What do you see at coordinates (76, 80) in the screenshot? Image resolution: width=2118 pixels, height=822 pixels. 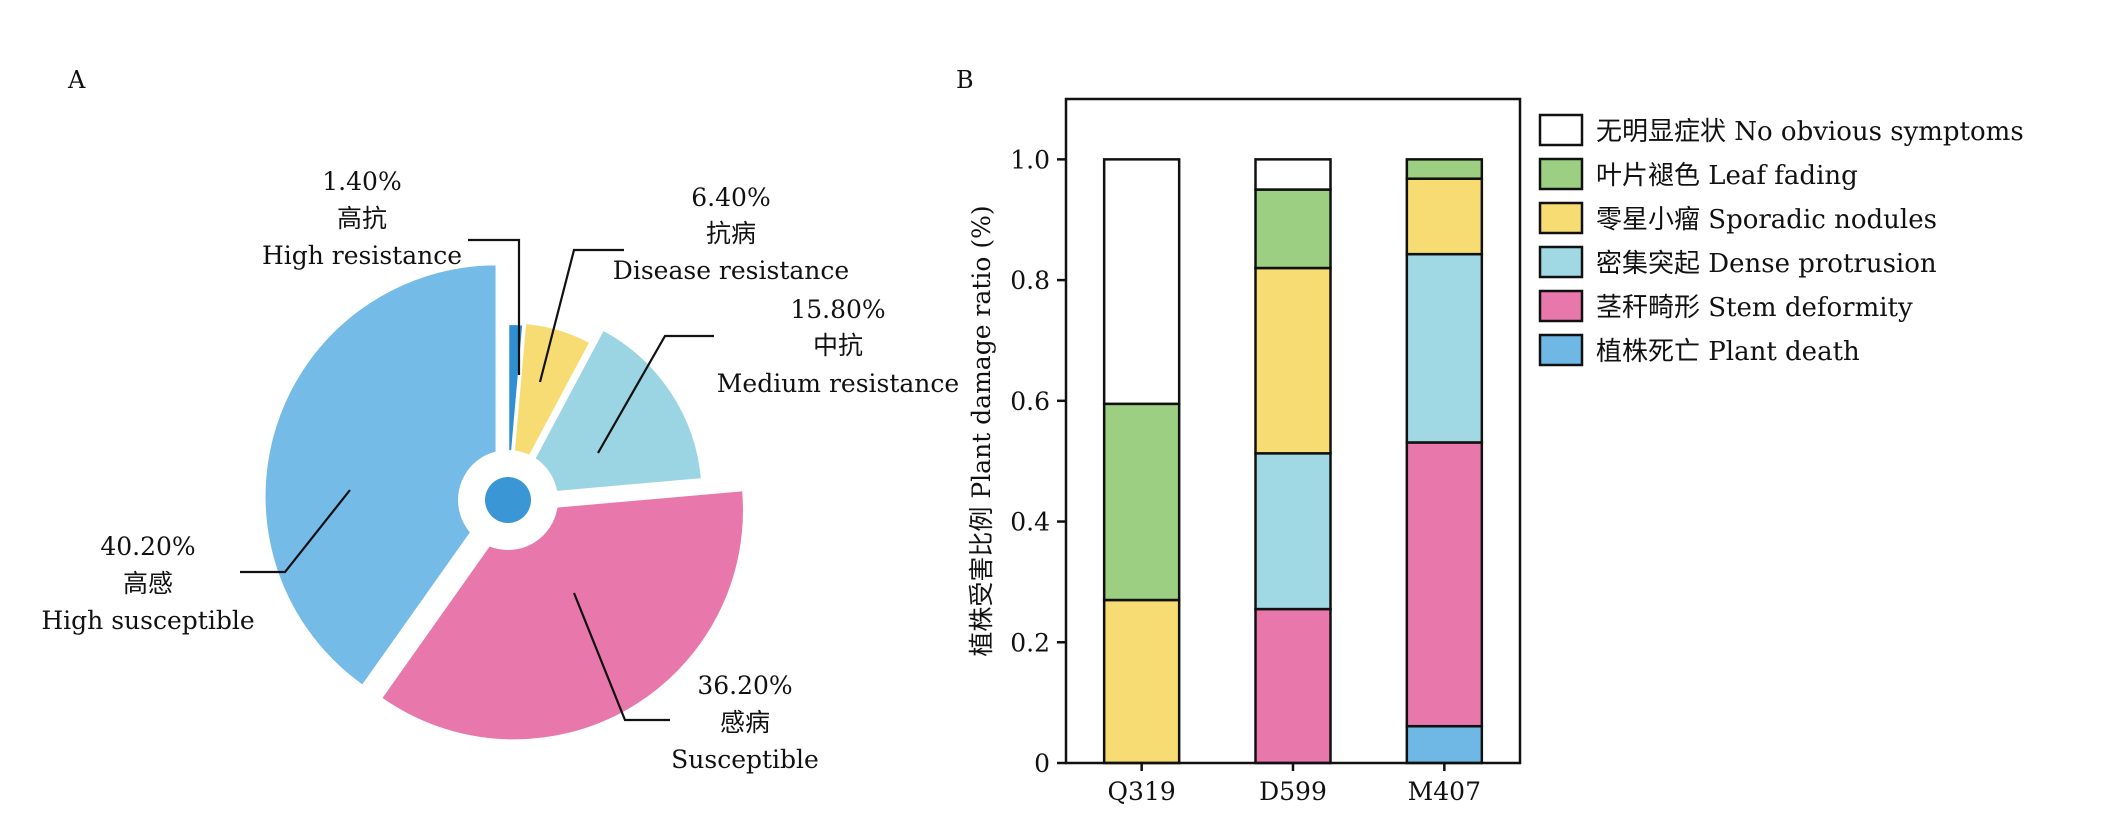 I see `panel-a-label: A` at bounding box center [76, 80].